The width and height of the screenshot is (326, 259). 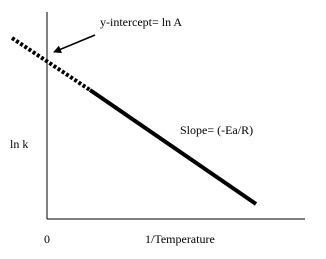 What do you see at coordinates (74, 44) in the screenshot?
I see `intercept-arrow` at bounding box center [74, 44].